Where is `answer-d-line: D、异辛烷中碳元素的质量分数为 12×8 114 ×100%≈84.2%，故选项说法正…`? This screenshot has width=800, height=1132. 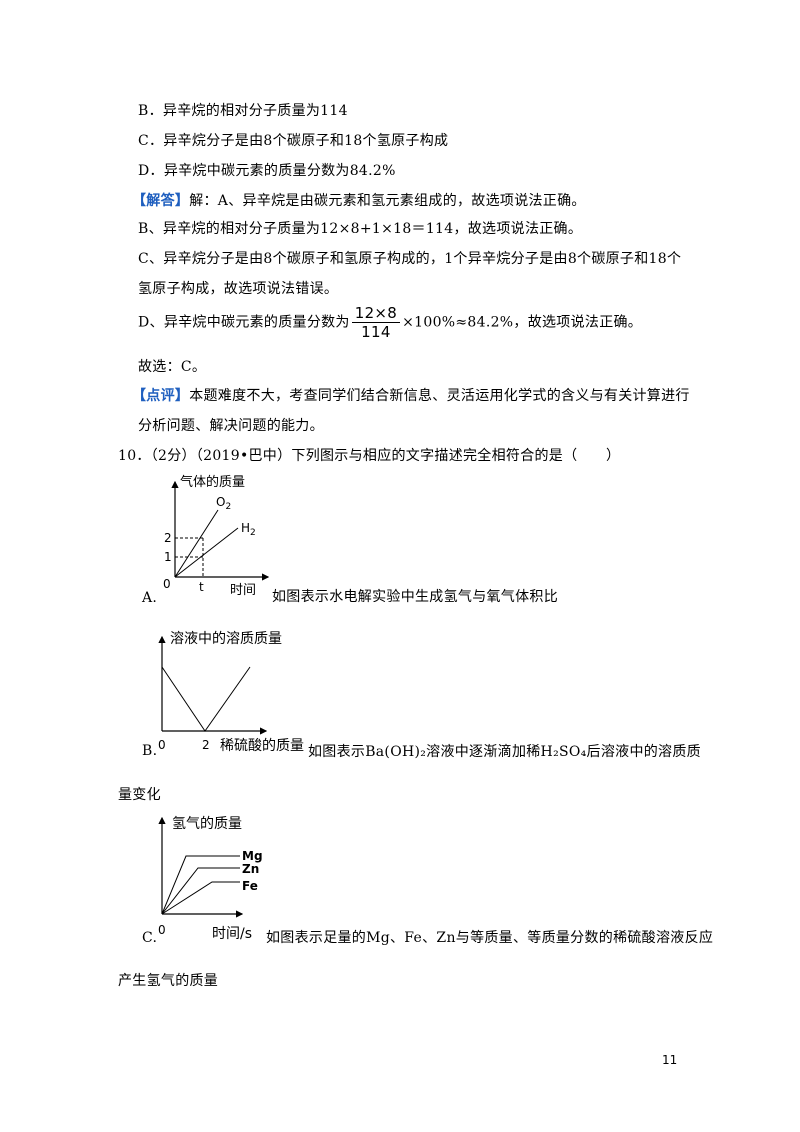
answer-d-line: D、异辛烷中碳元素的质量分数为 12×8 114 ×100%≈84.2%，故选项说法正… is located at coordinates (390, 322).